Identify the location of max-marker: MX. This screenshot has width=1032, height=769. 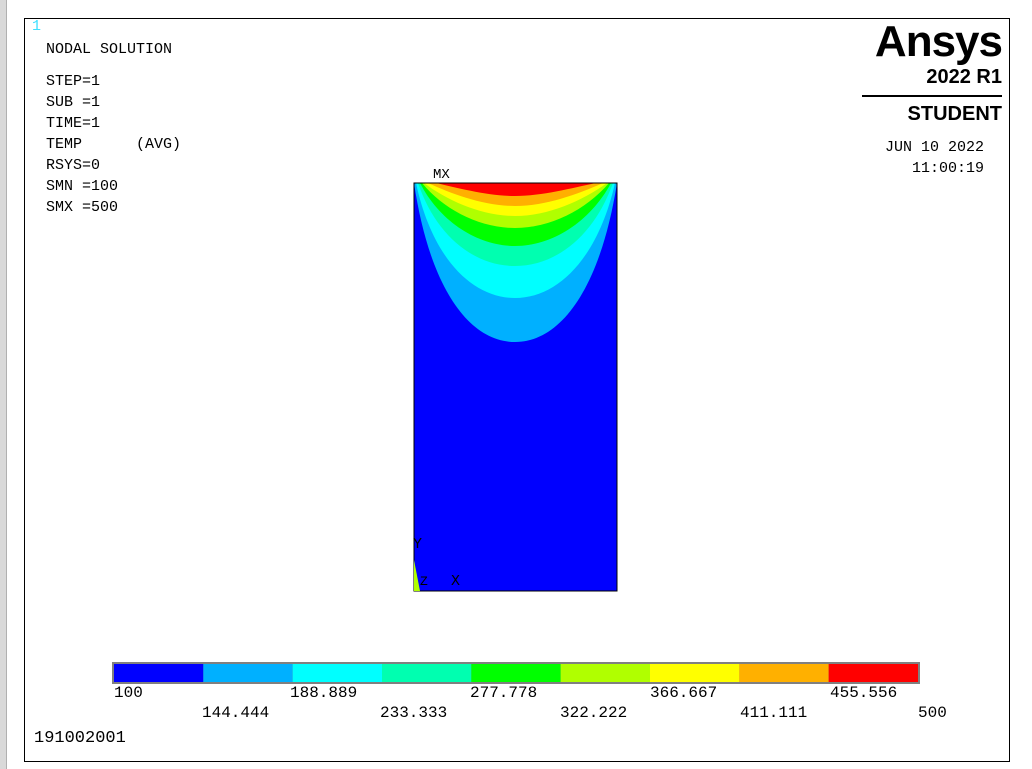
(441, 175).